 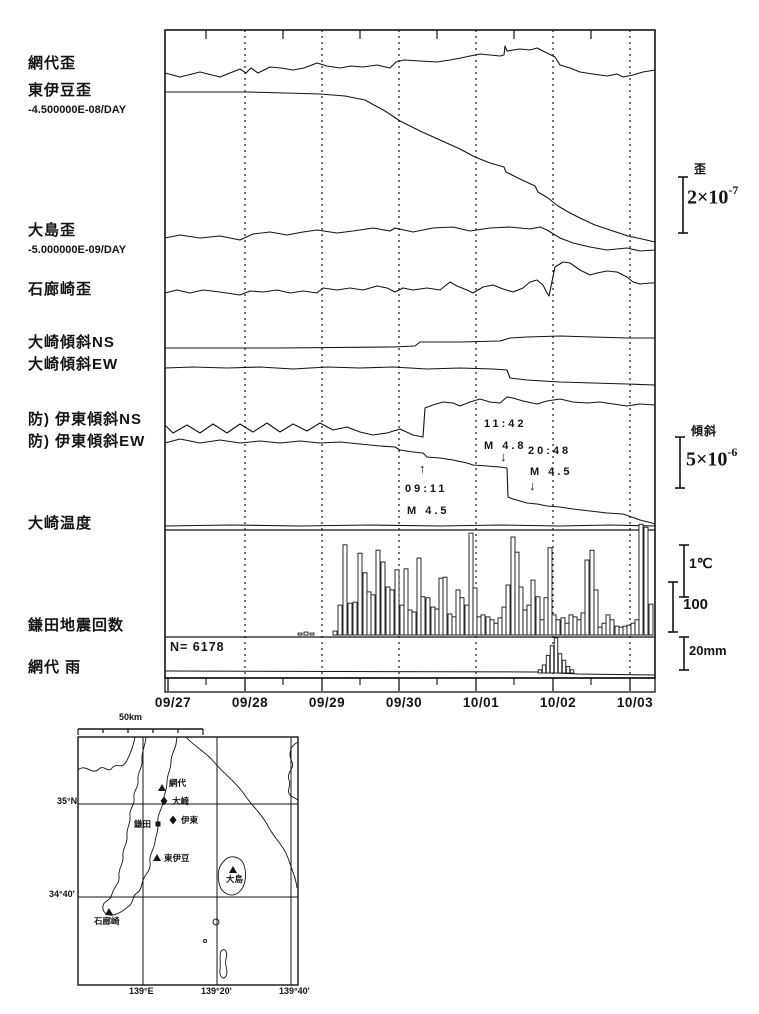 I want to click on map-station-label-石廊崎: 石廊崎, so click(x=106, y=921).